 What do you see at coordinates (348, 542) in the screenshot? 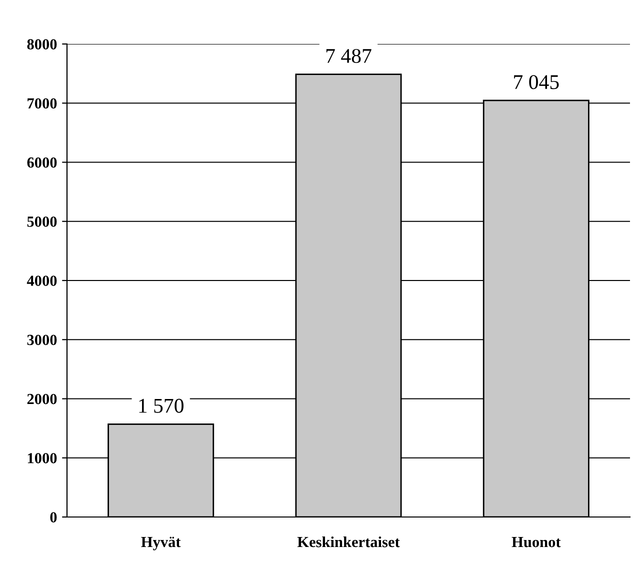
I see `x-tick-label: Keskinkertaiset` at bounding box center [348, 542].